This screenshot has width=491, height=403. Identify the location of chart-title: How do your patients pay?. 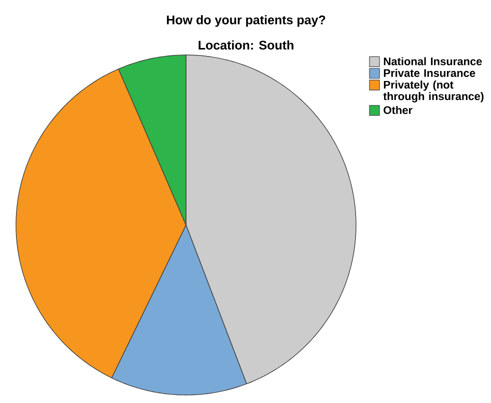
(246, 21).